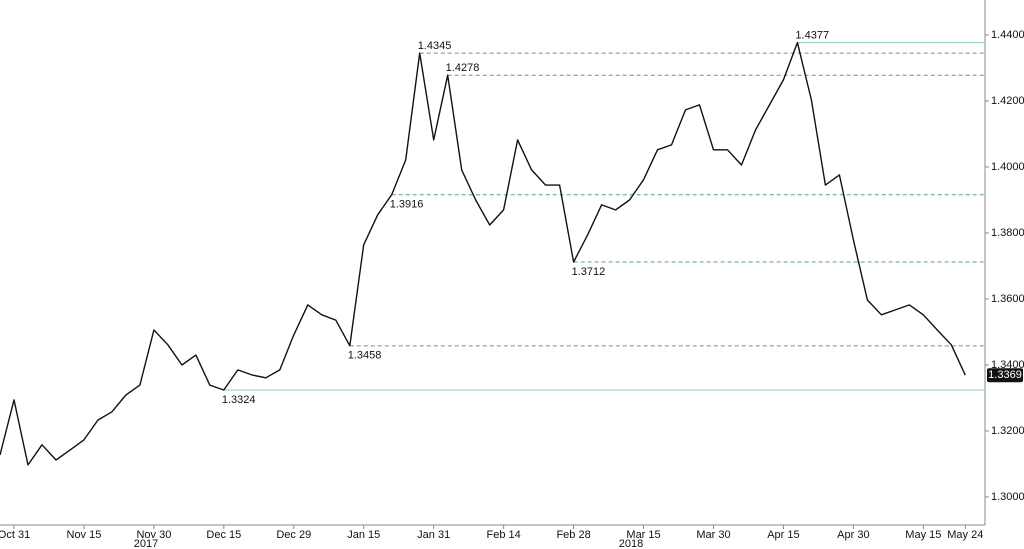 This screenshot has height=549, width=1024. I want to click on level-label: 1.3458, so click(365, 356).